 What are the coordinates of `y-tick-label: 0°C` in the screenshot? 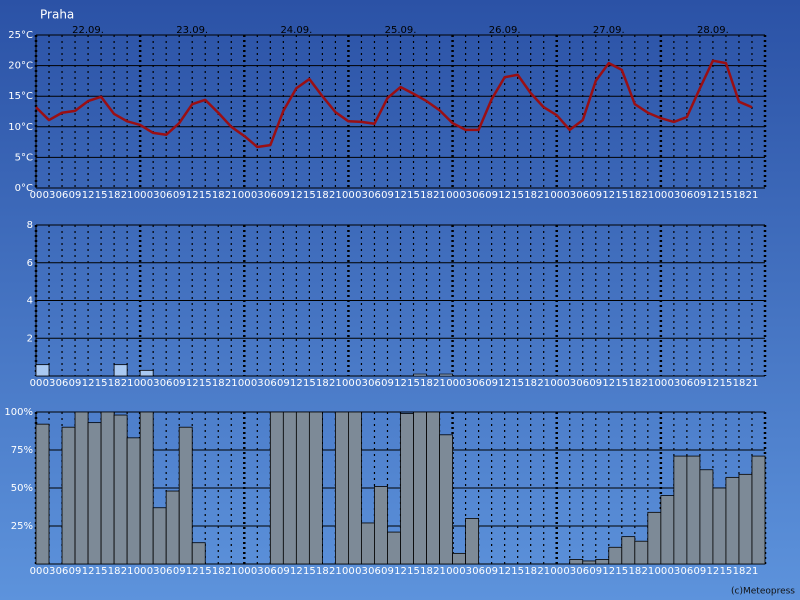 It's located at (24, 188).